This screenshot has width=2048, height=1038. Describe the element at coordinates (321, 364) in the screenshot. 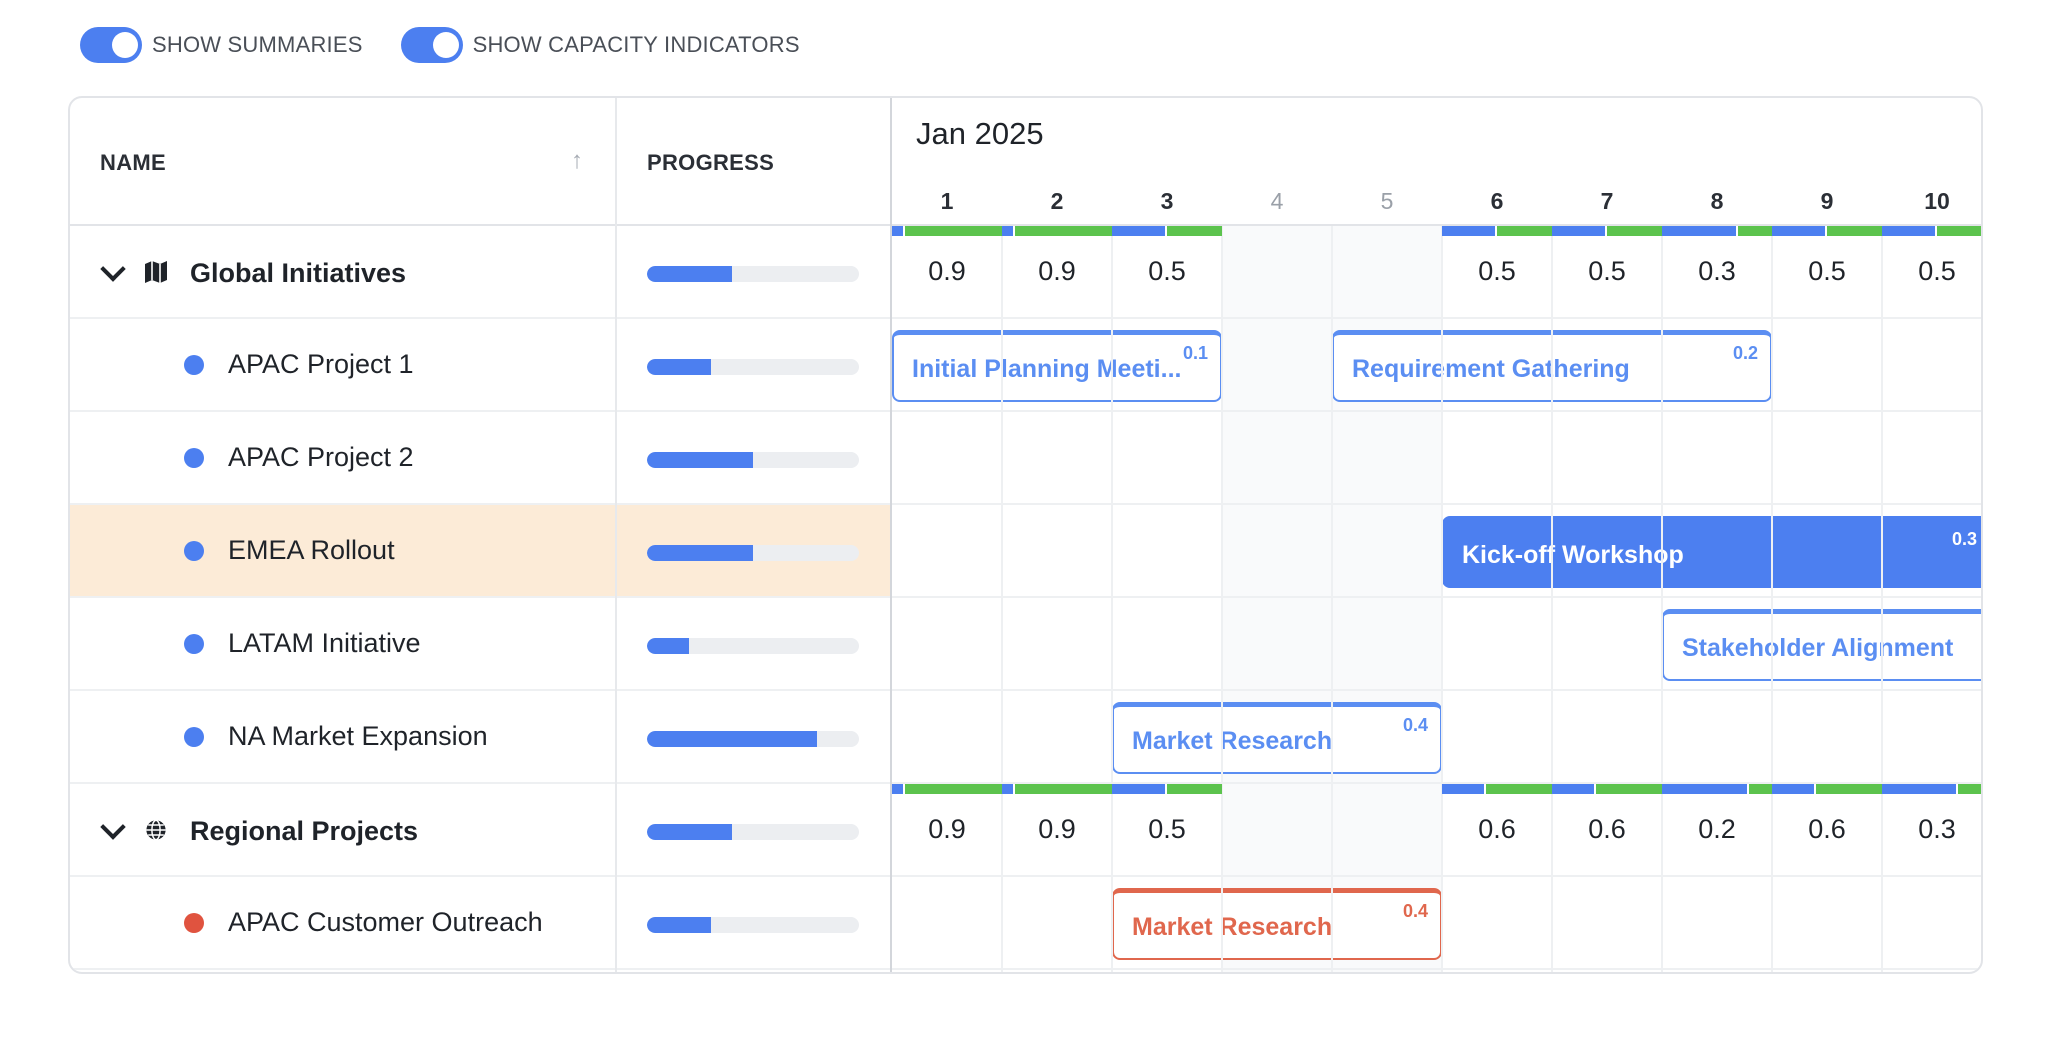

I see `task-name: APAC Project 1` at that location.